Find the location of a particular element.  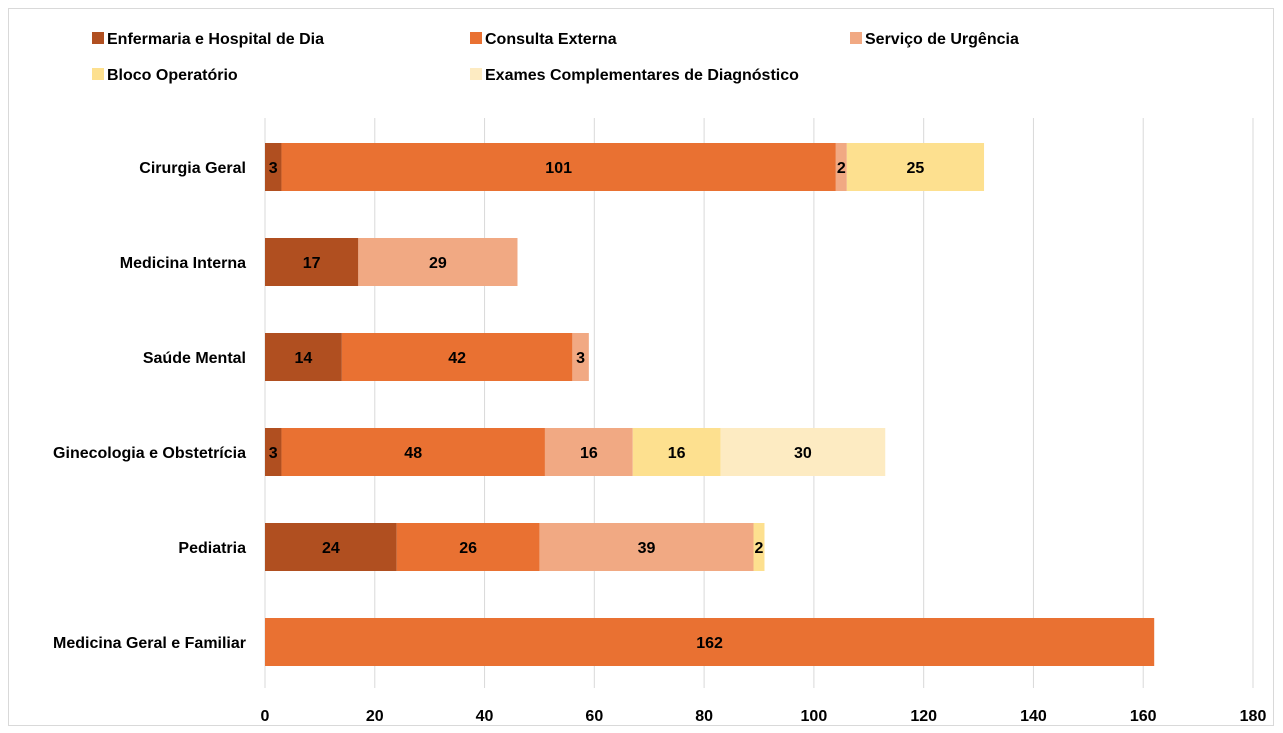

data-label: 30 is located at coordinates (803, 453).